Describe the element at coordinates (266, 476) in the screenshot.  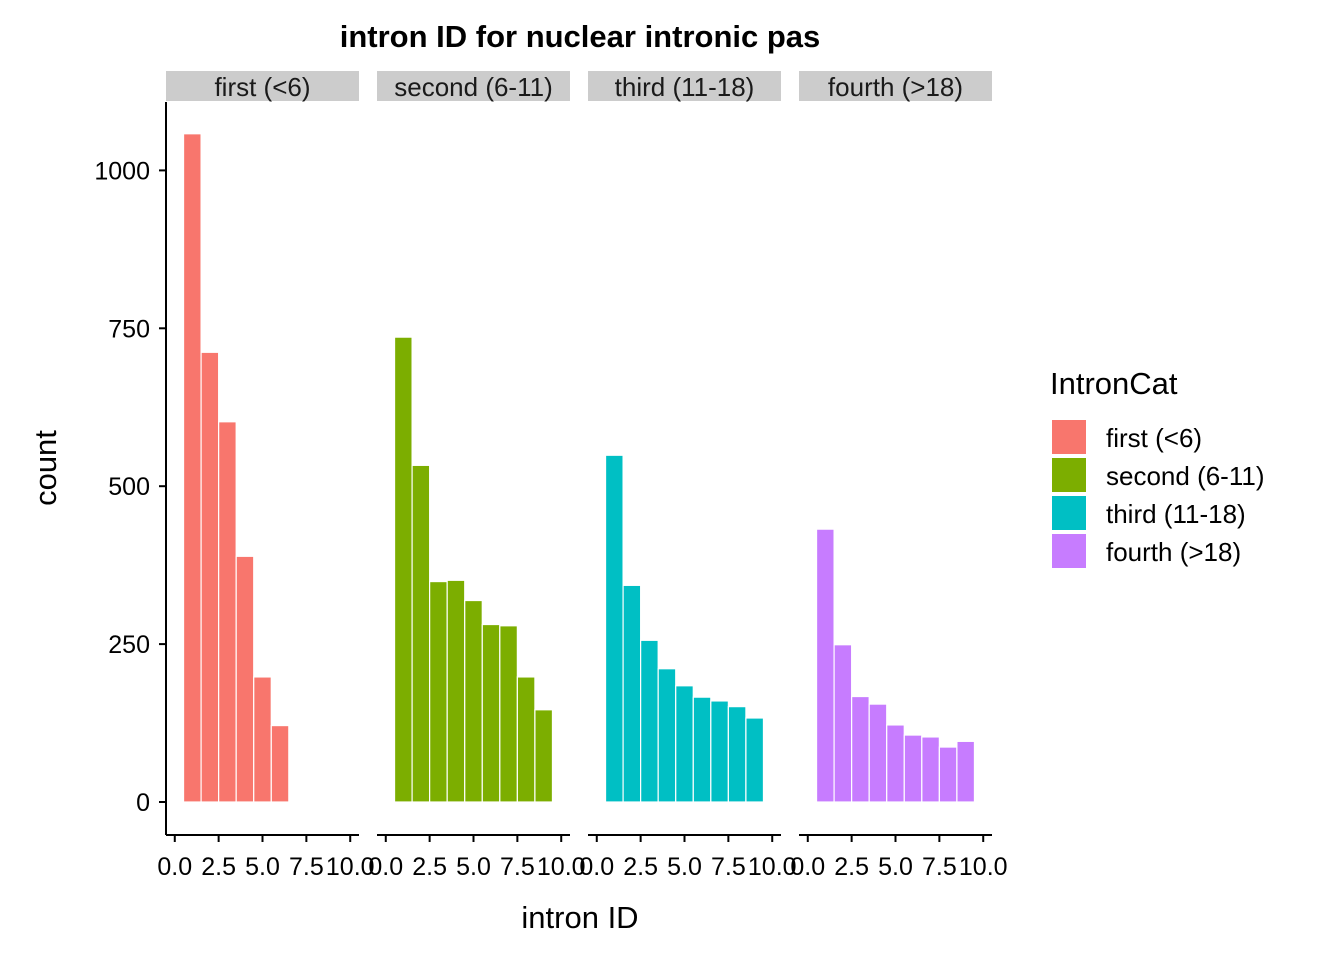
I see `facet-panel: first (<6) 0.0 2.5 5.0 7.5 10.0` at that location.